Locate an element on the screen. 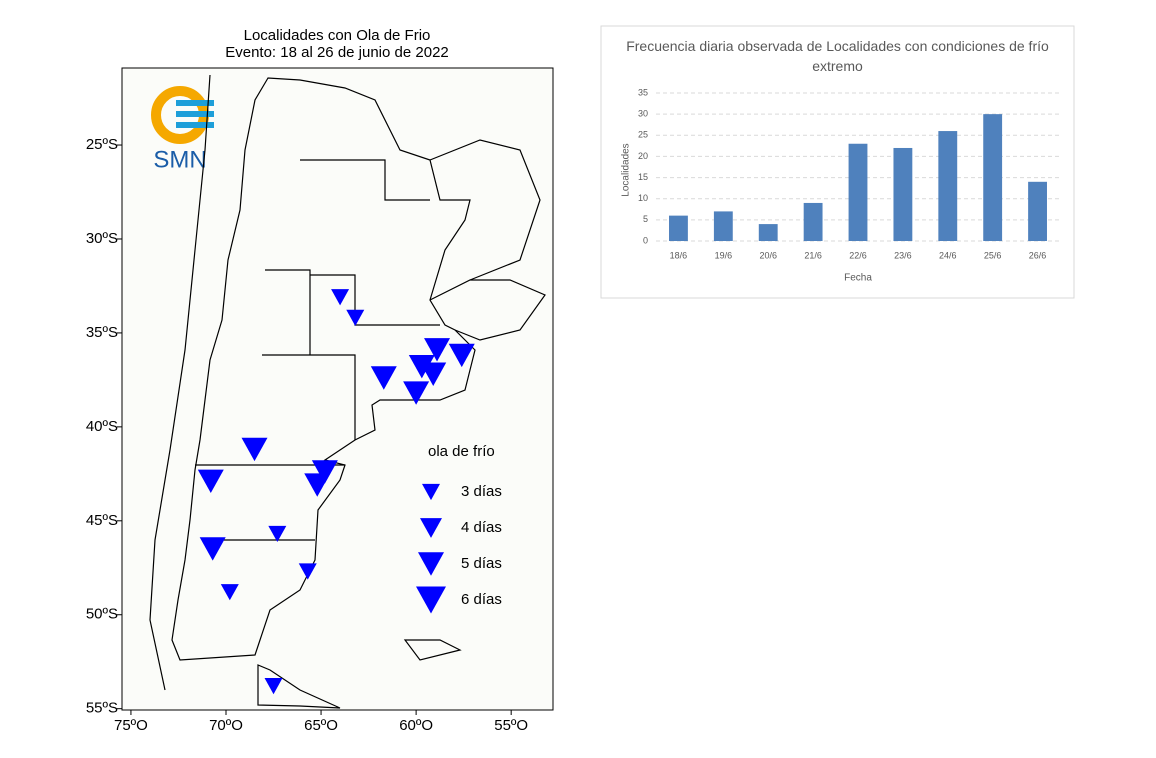 Image resolution: width=1156 pixels, height=758 pixels. x-axis-label: Fecha is located at coordinates (858, 278).